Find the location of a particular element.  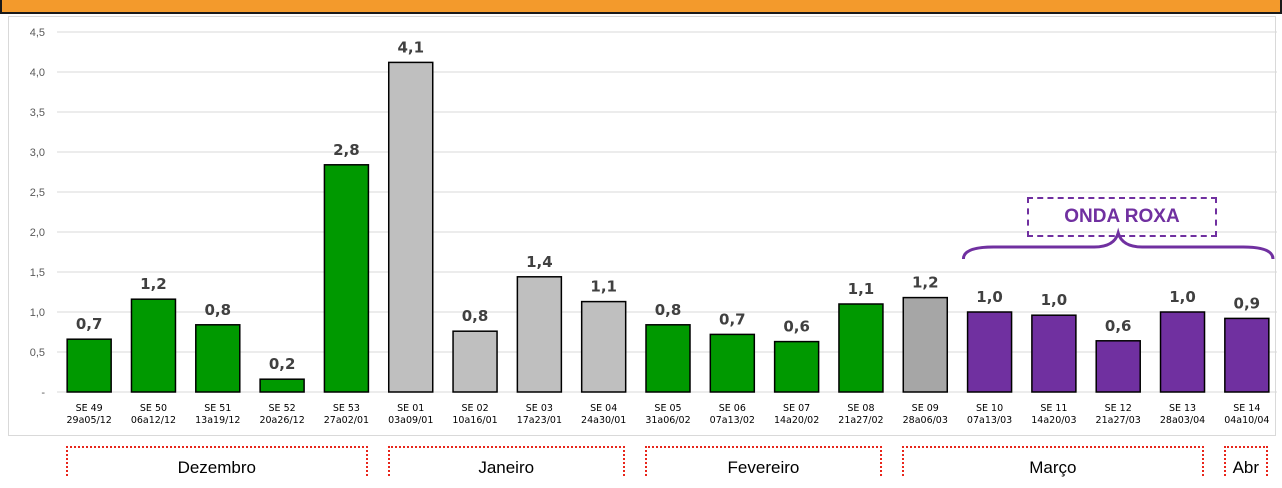

month-label: Fevereiro is located at coordinates (763, 467).